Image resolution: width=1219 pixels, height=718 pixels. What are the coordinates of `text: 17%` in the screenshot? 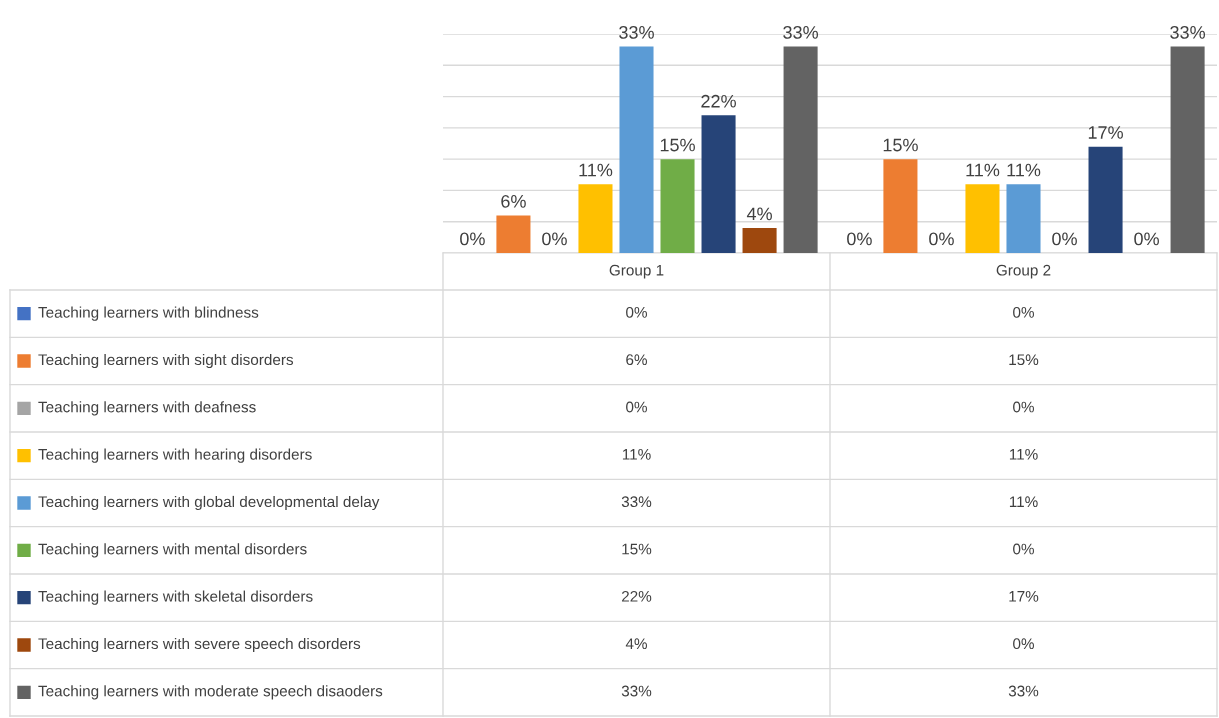 It's located at (1105, 132).